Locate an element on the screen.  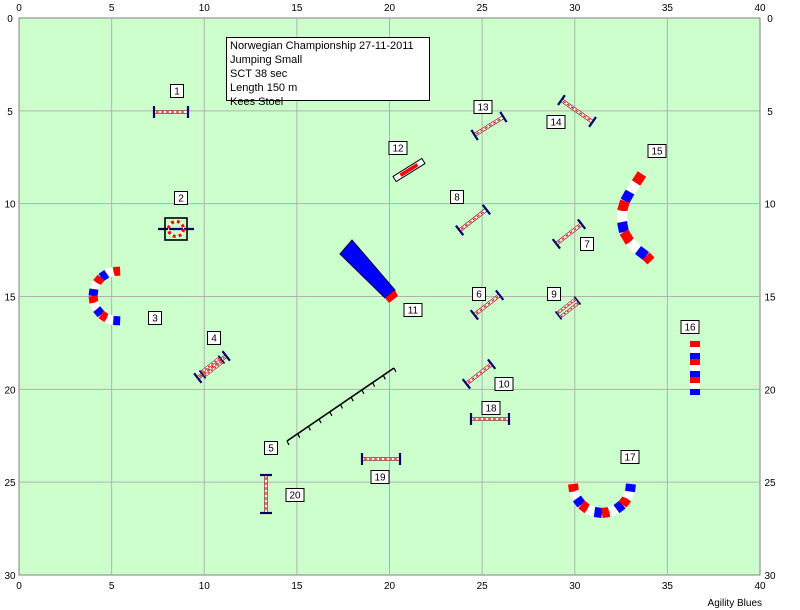
obstacle-number: 4 is located at coordinates (214, 339).